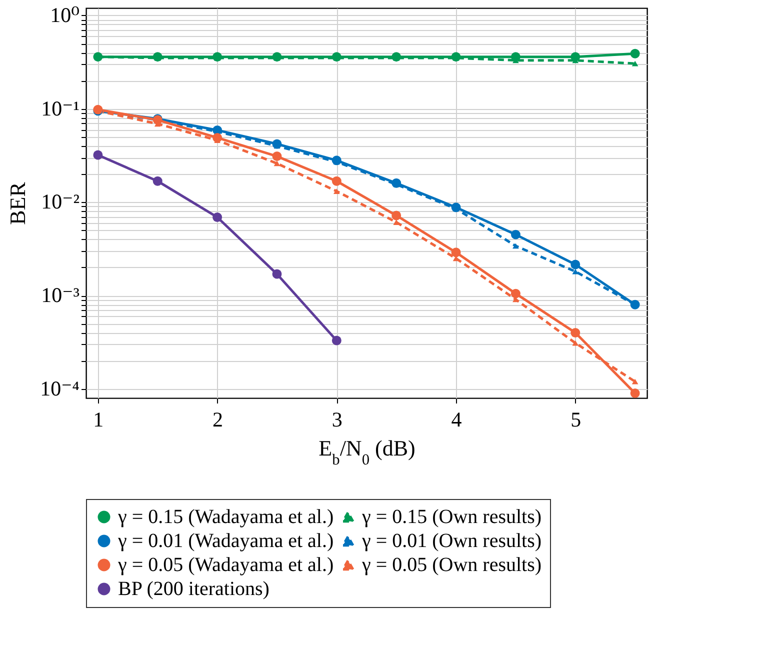 This screenshot has height=668, width=783. What do you see at coordinates (367, 452) in the screenshot?
I see `x-axis-title: E$_{b}$/N$_{0}$ (dB)` at bounding box center [367, 452].